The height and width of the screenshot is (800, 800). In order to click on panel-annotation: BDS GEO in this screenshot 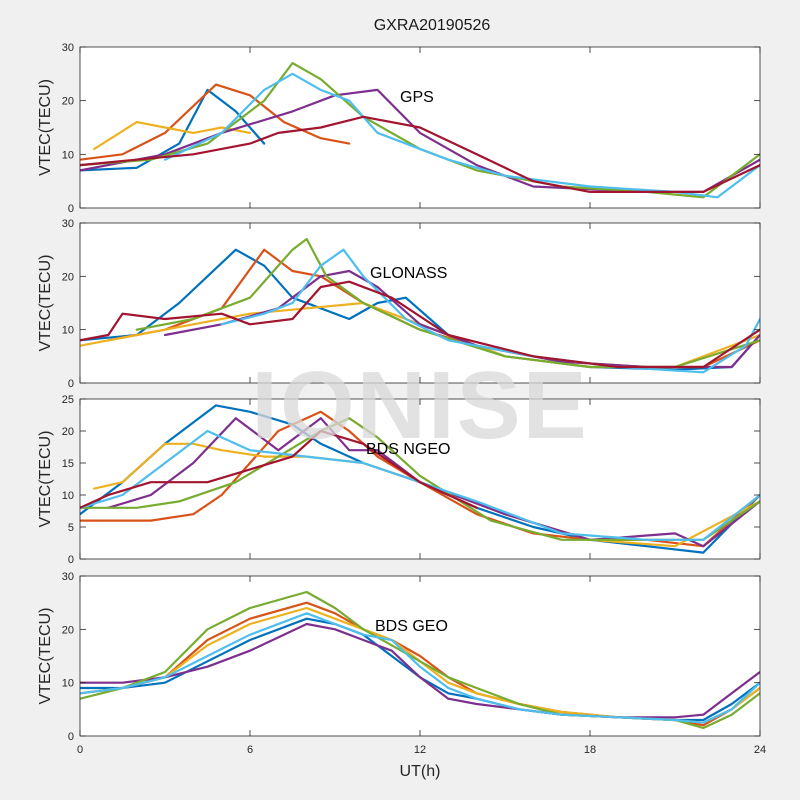, I will do `click(411, 626)`.